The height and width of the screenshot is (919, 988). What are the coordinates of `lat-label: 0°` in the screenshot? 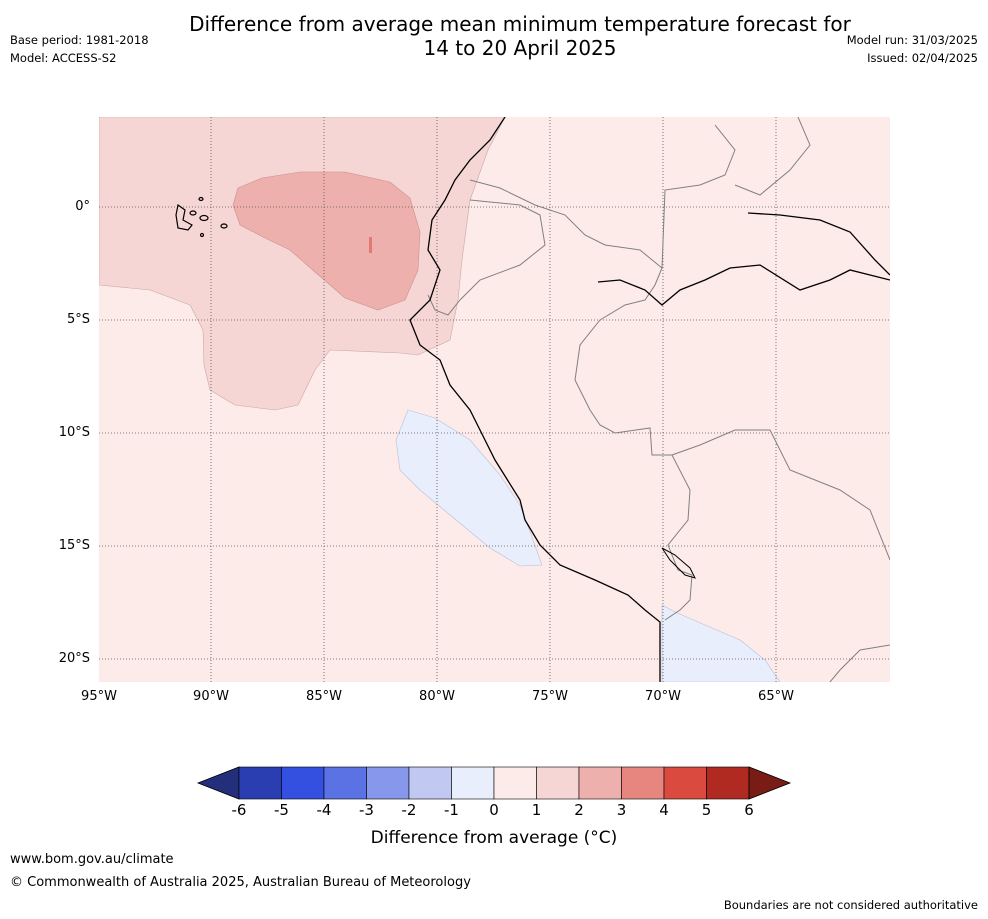 It's located at (82, 206).